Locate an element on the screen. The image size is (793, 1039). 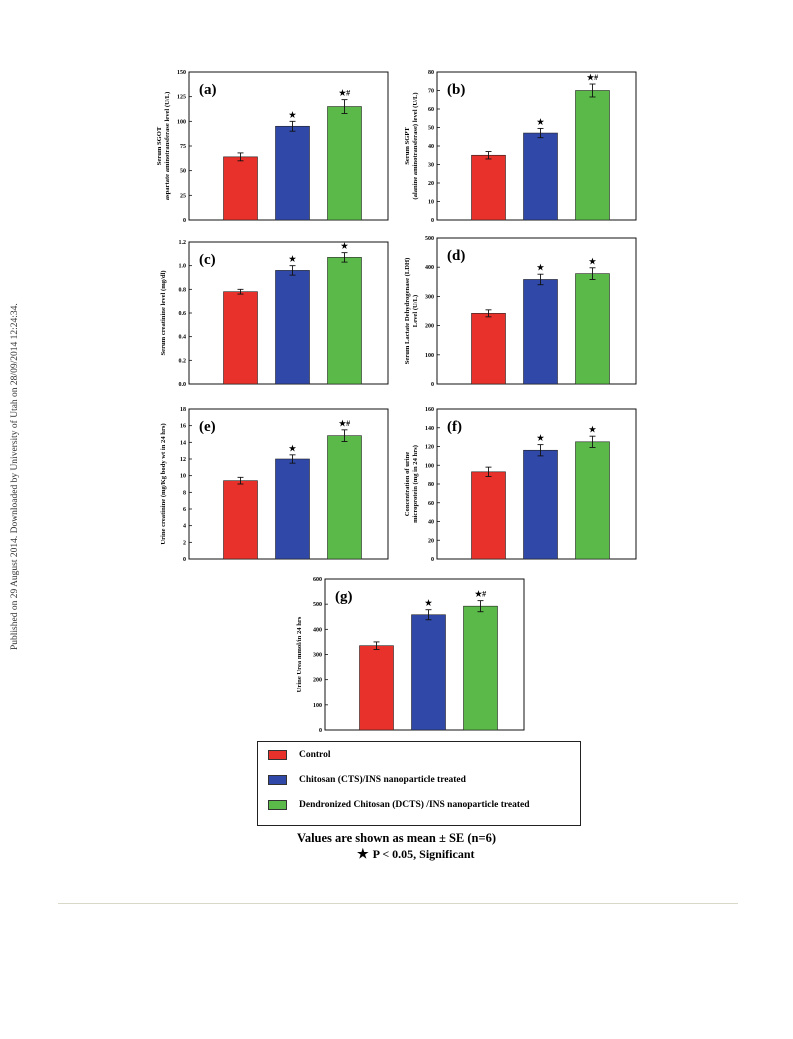
y-tick-label: 150 is located at coordinates (181, 73).